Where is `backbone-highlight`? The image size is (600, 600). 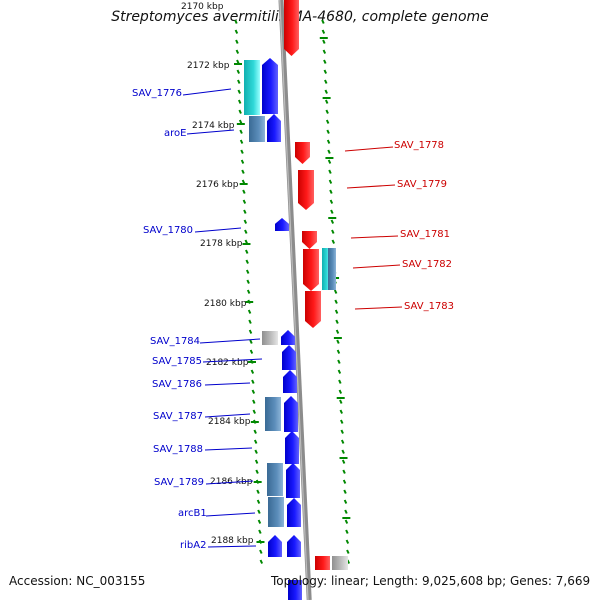 backbone-highlight is located at coordinates (294, 300).